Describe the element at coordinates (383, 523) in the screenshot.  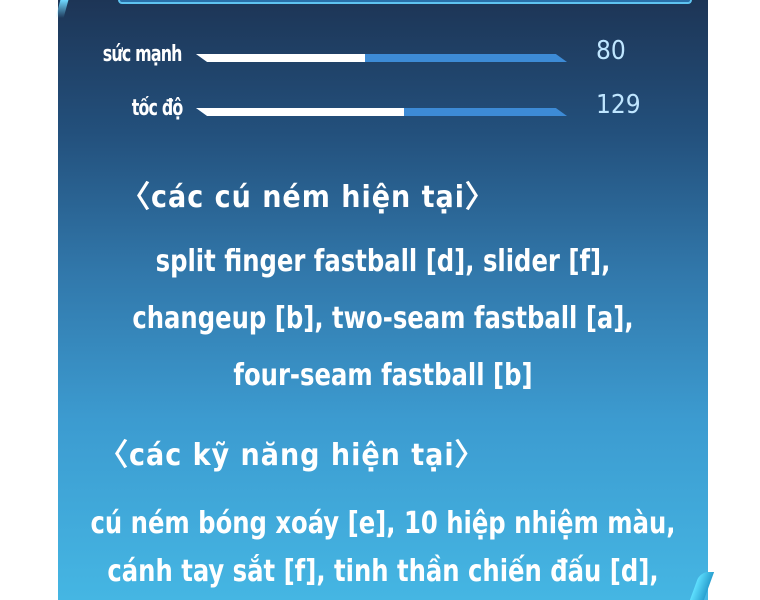
I see `skills-line: cú ném bóng xoáy [e], 10 hiệp nhiệm màu,` at that location.